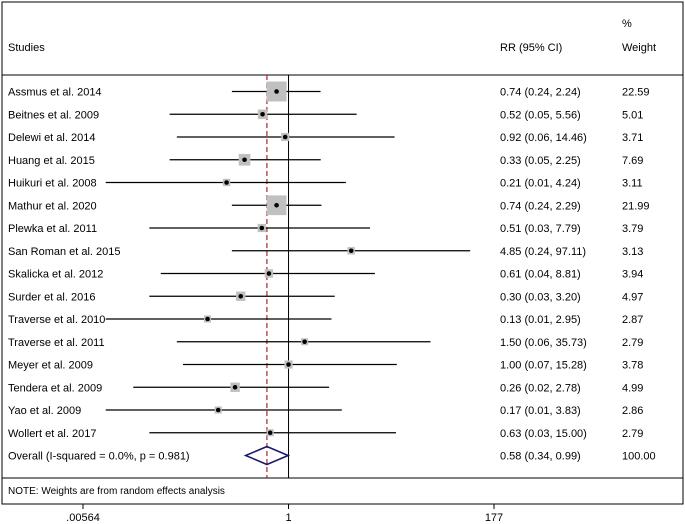  Describe the element at coordinates (636, 206) in the screenshot. I see `weight-value: 21.99` at that location.